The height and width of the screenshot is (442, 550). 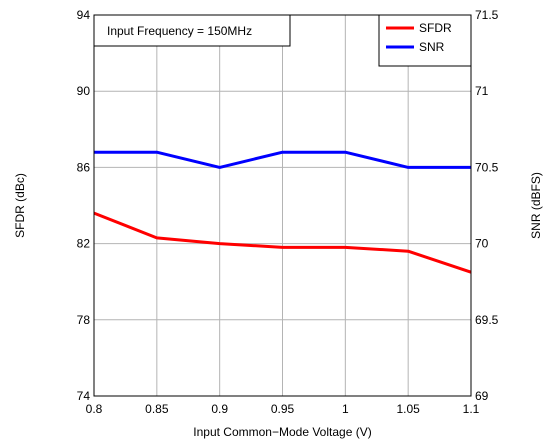 What do you see at coordinates (435, 28) in the screenshot?
I see `legend-label-sfdr: SFDR` at bounding box center [435, 28].